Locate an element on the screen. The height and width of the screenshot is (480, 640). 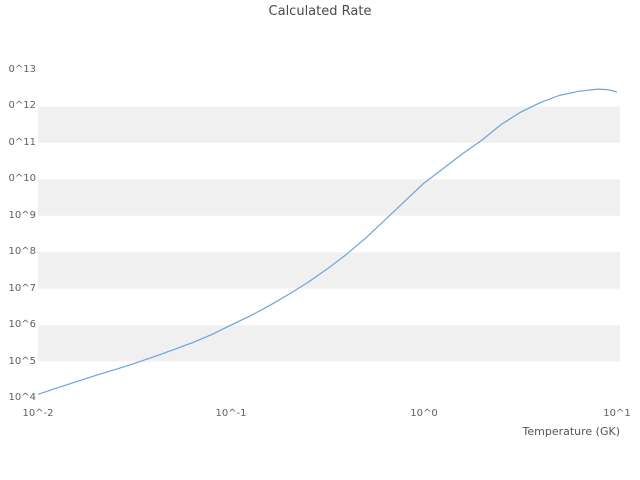
x-axis-title: Temperature (GK) is located at coordinates (571, 431).